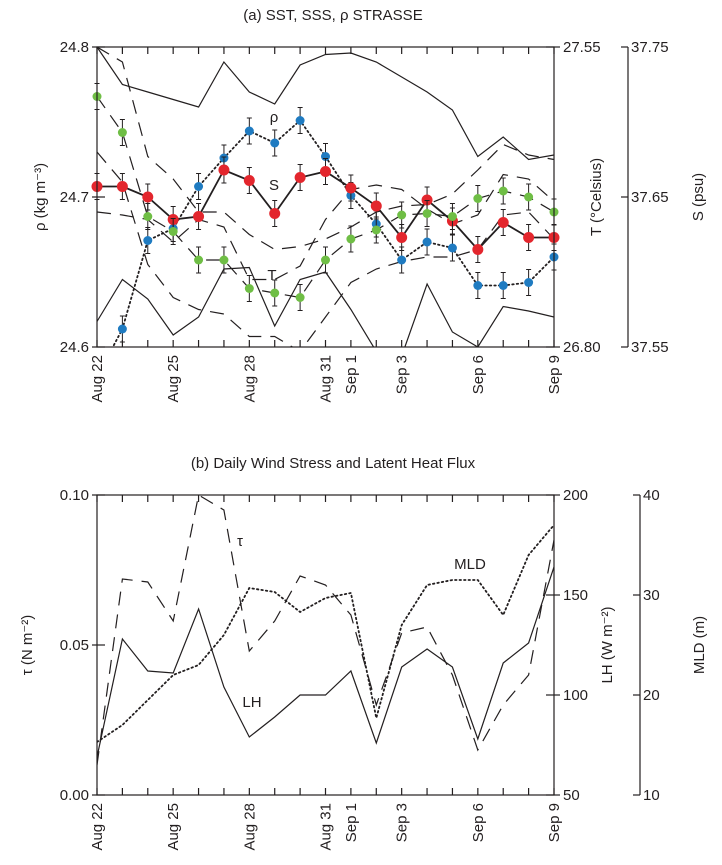 This screenshot has height=865, width=722. What do you see at coordinates (699, 645) in the screenshot?
I see `panel-b-mld-axis-label: MLD (m)` at bounding box center [699, 645].